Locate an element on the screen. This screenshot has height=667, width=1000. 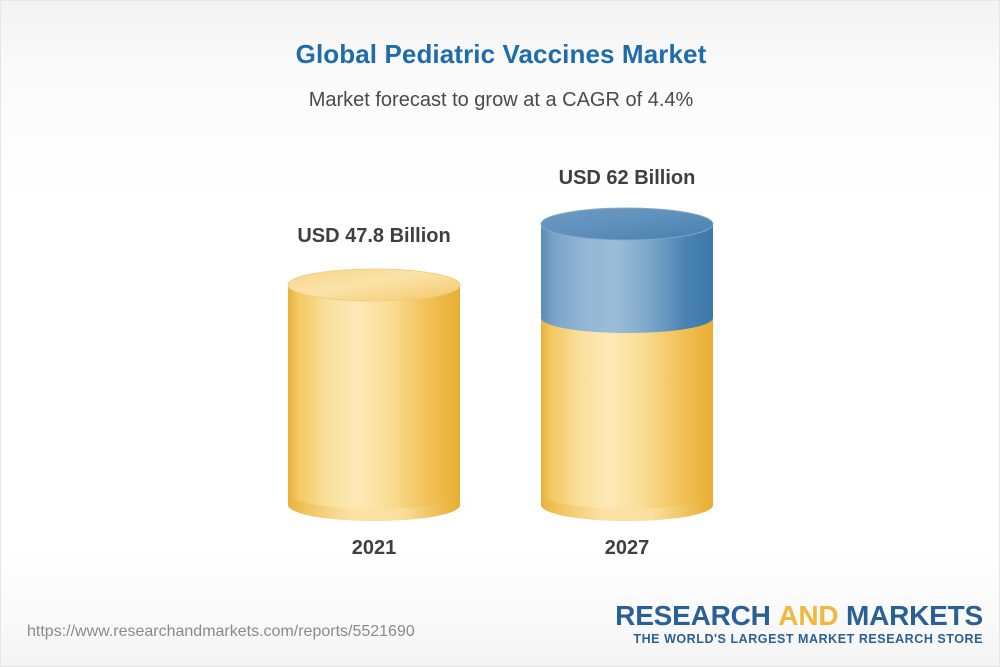
logo-wordmark: RESEARCH AND MARKETS is located at coordinates (799, 615).